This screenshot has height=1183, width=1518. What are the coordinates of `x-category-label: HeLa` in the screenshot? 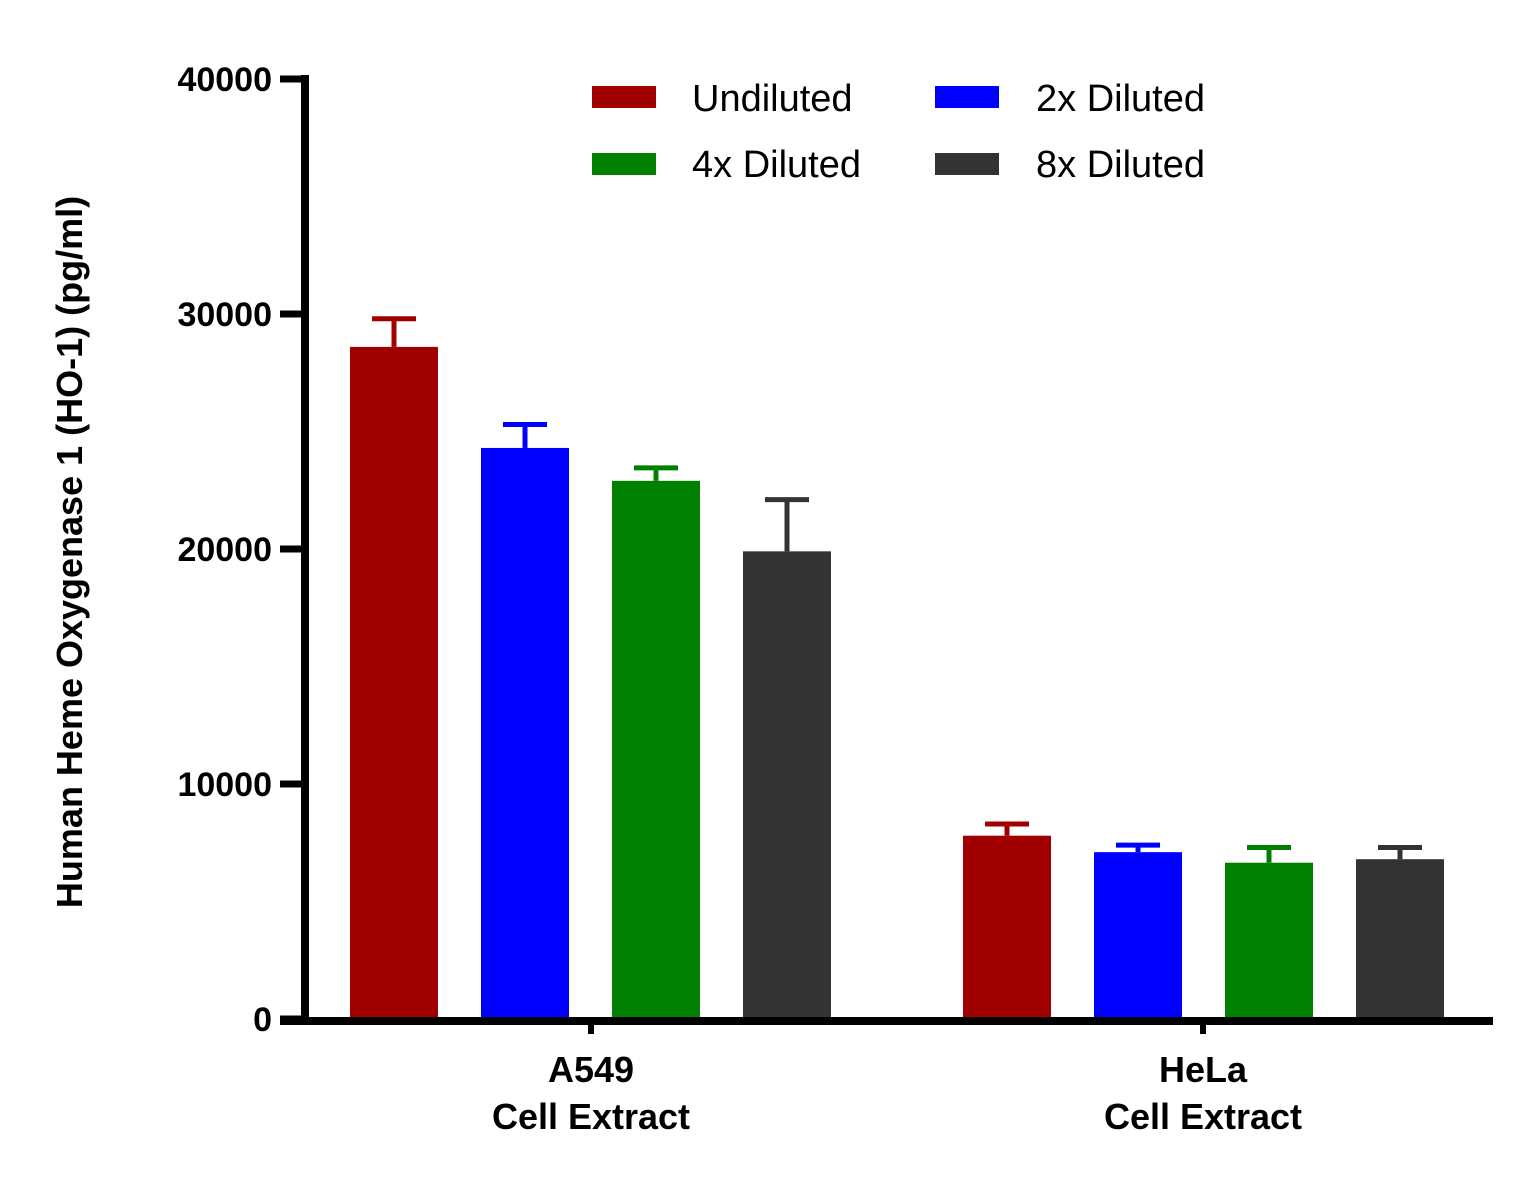 It's located at (1203, 1069).